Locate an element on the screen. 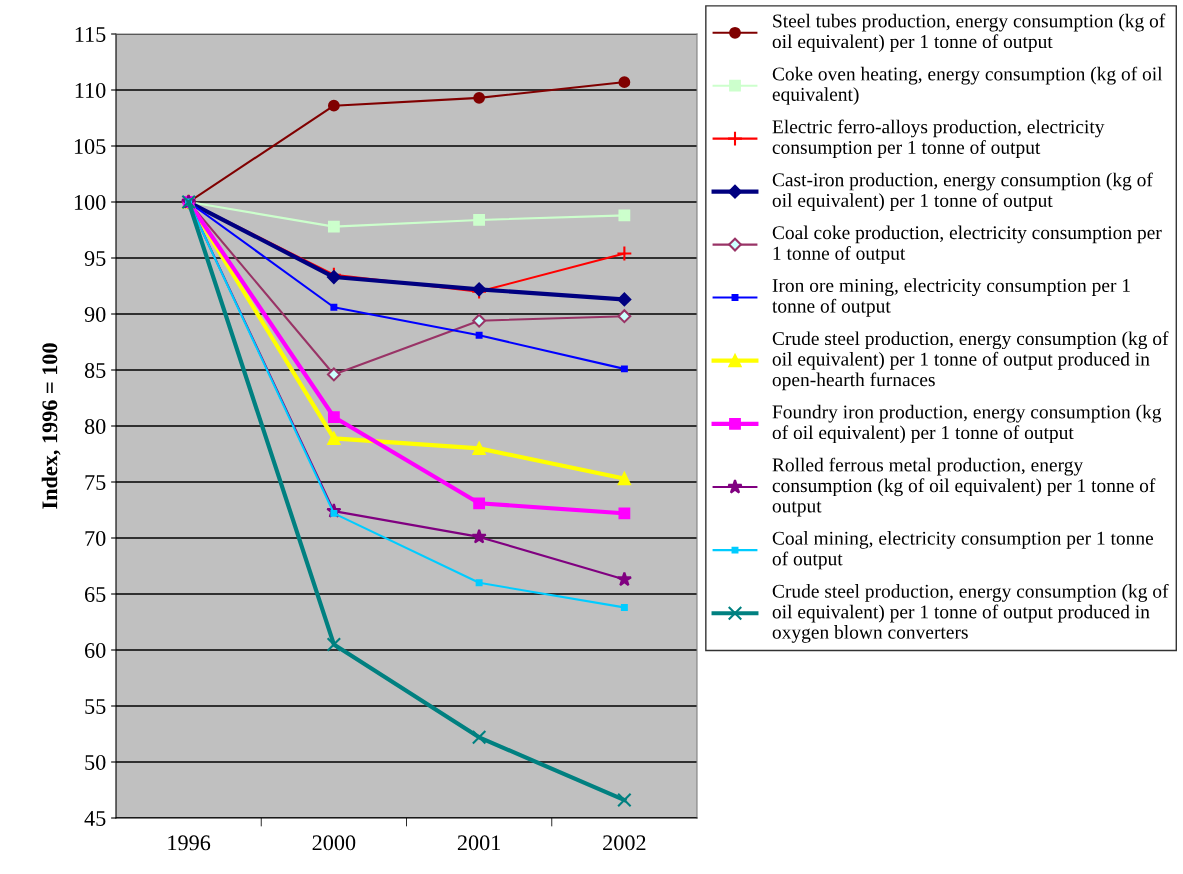 This screenshot has width=1183, height=874. y-tick-label: 65 is located at coordinates (95, 594).